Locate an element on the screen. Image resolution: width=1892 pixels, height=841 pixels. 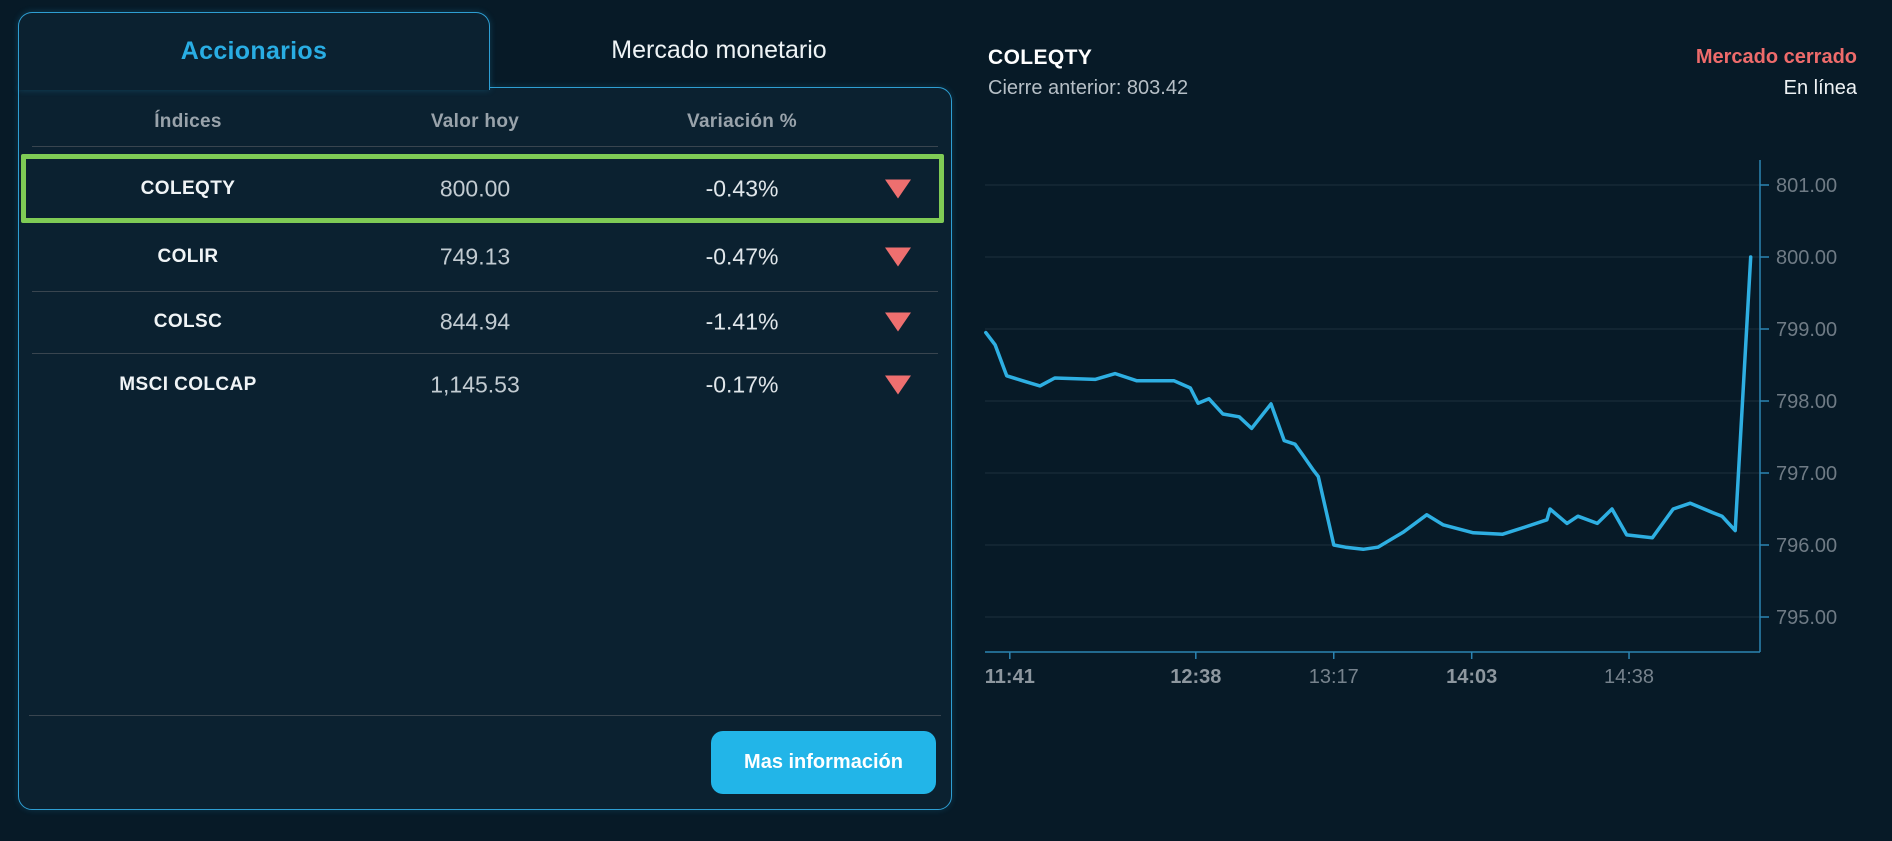
svg-text: 14:38 is located at coordinates (1629, 677).